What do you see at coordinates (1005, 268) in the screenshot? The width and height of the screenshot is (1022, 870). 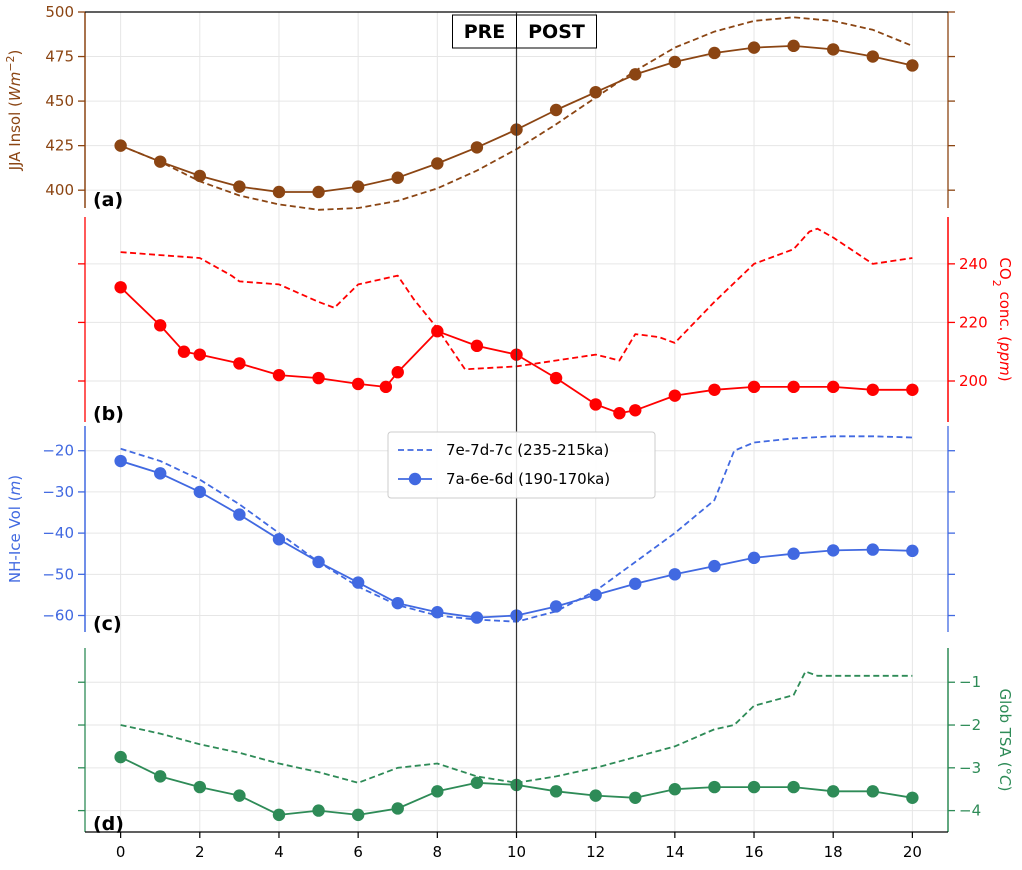 I see `y-axis-label-part: CO` at bounding box center [1005, 268].